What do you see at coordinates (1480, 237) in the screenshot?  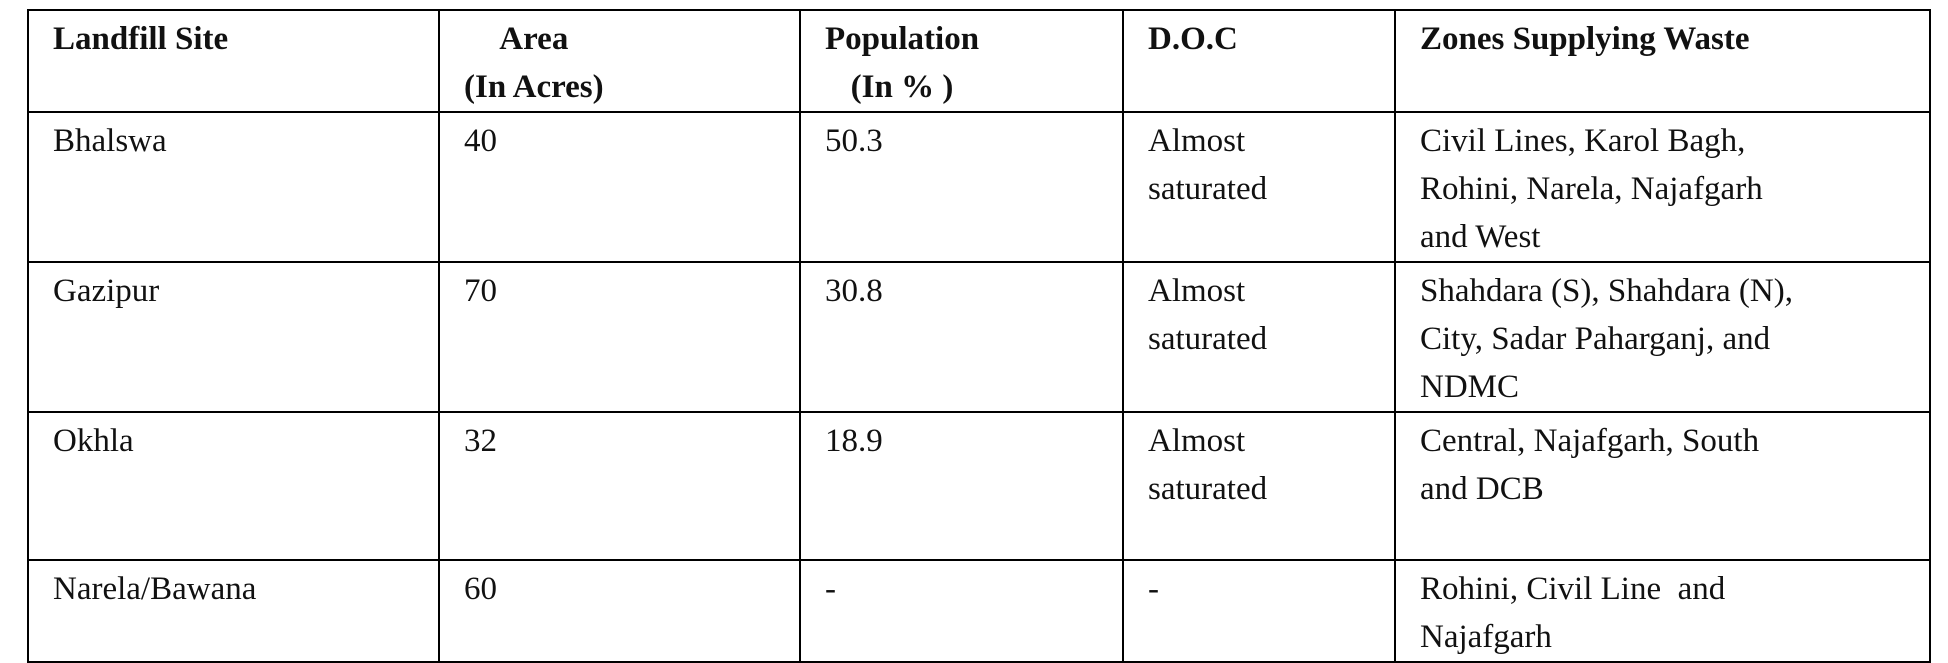 I see `cell-line: and West` at bounding box center [1480, 237].